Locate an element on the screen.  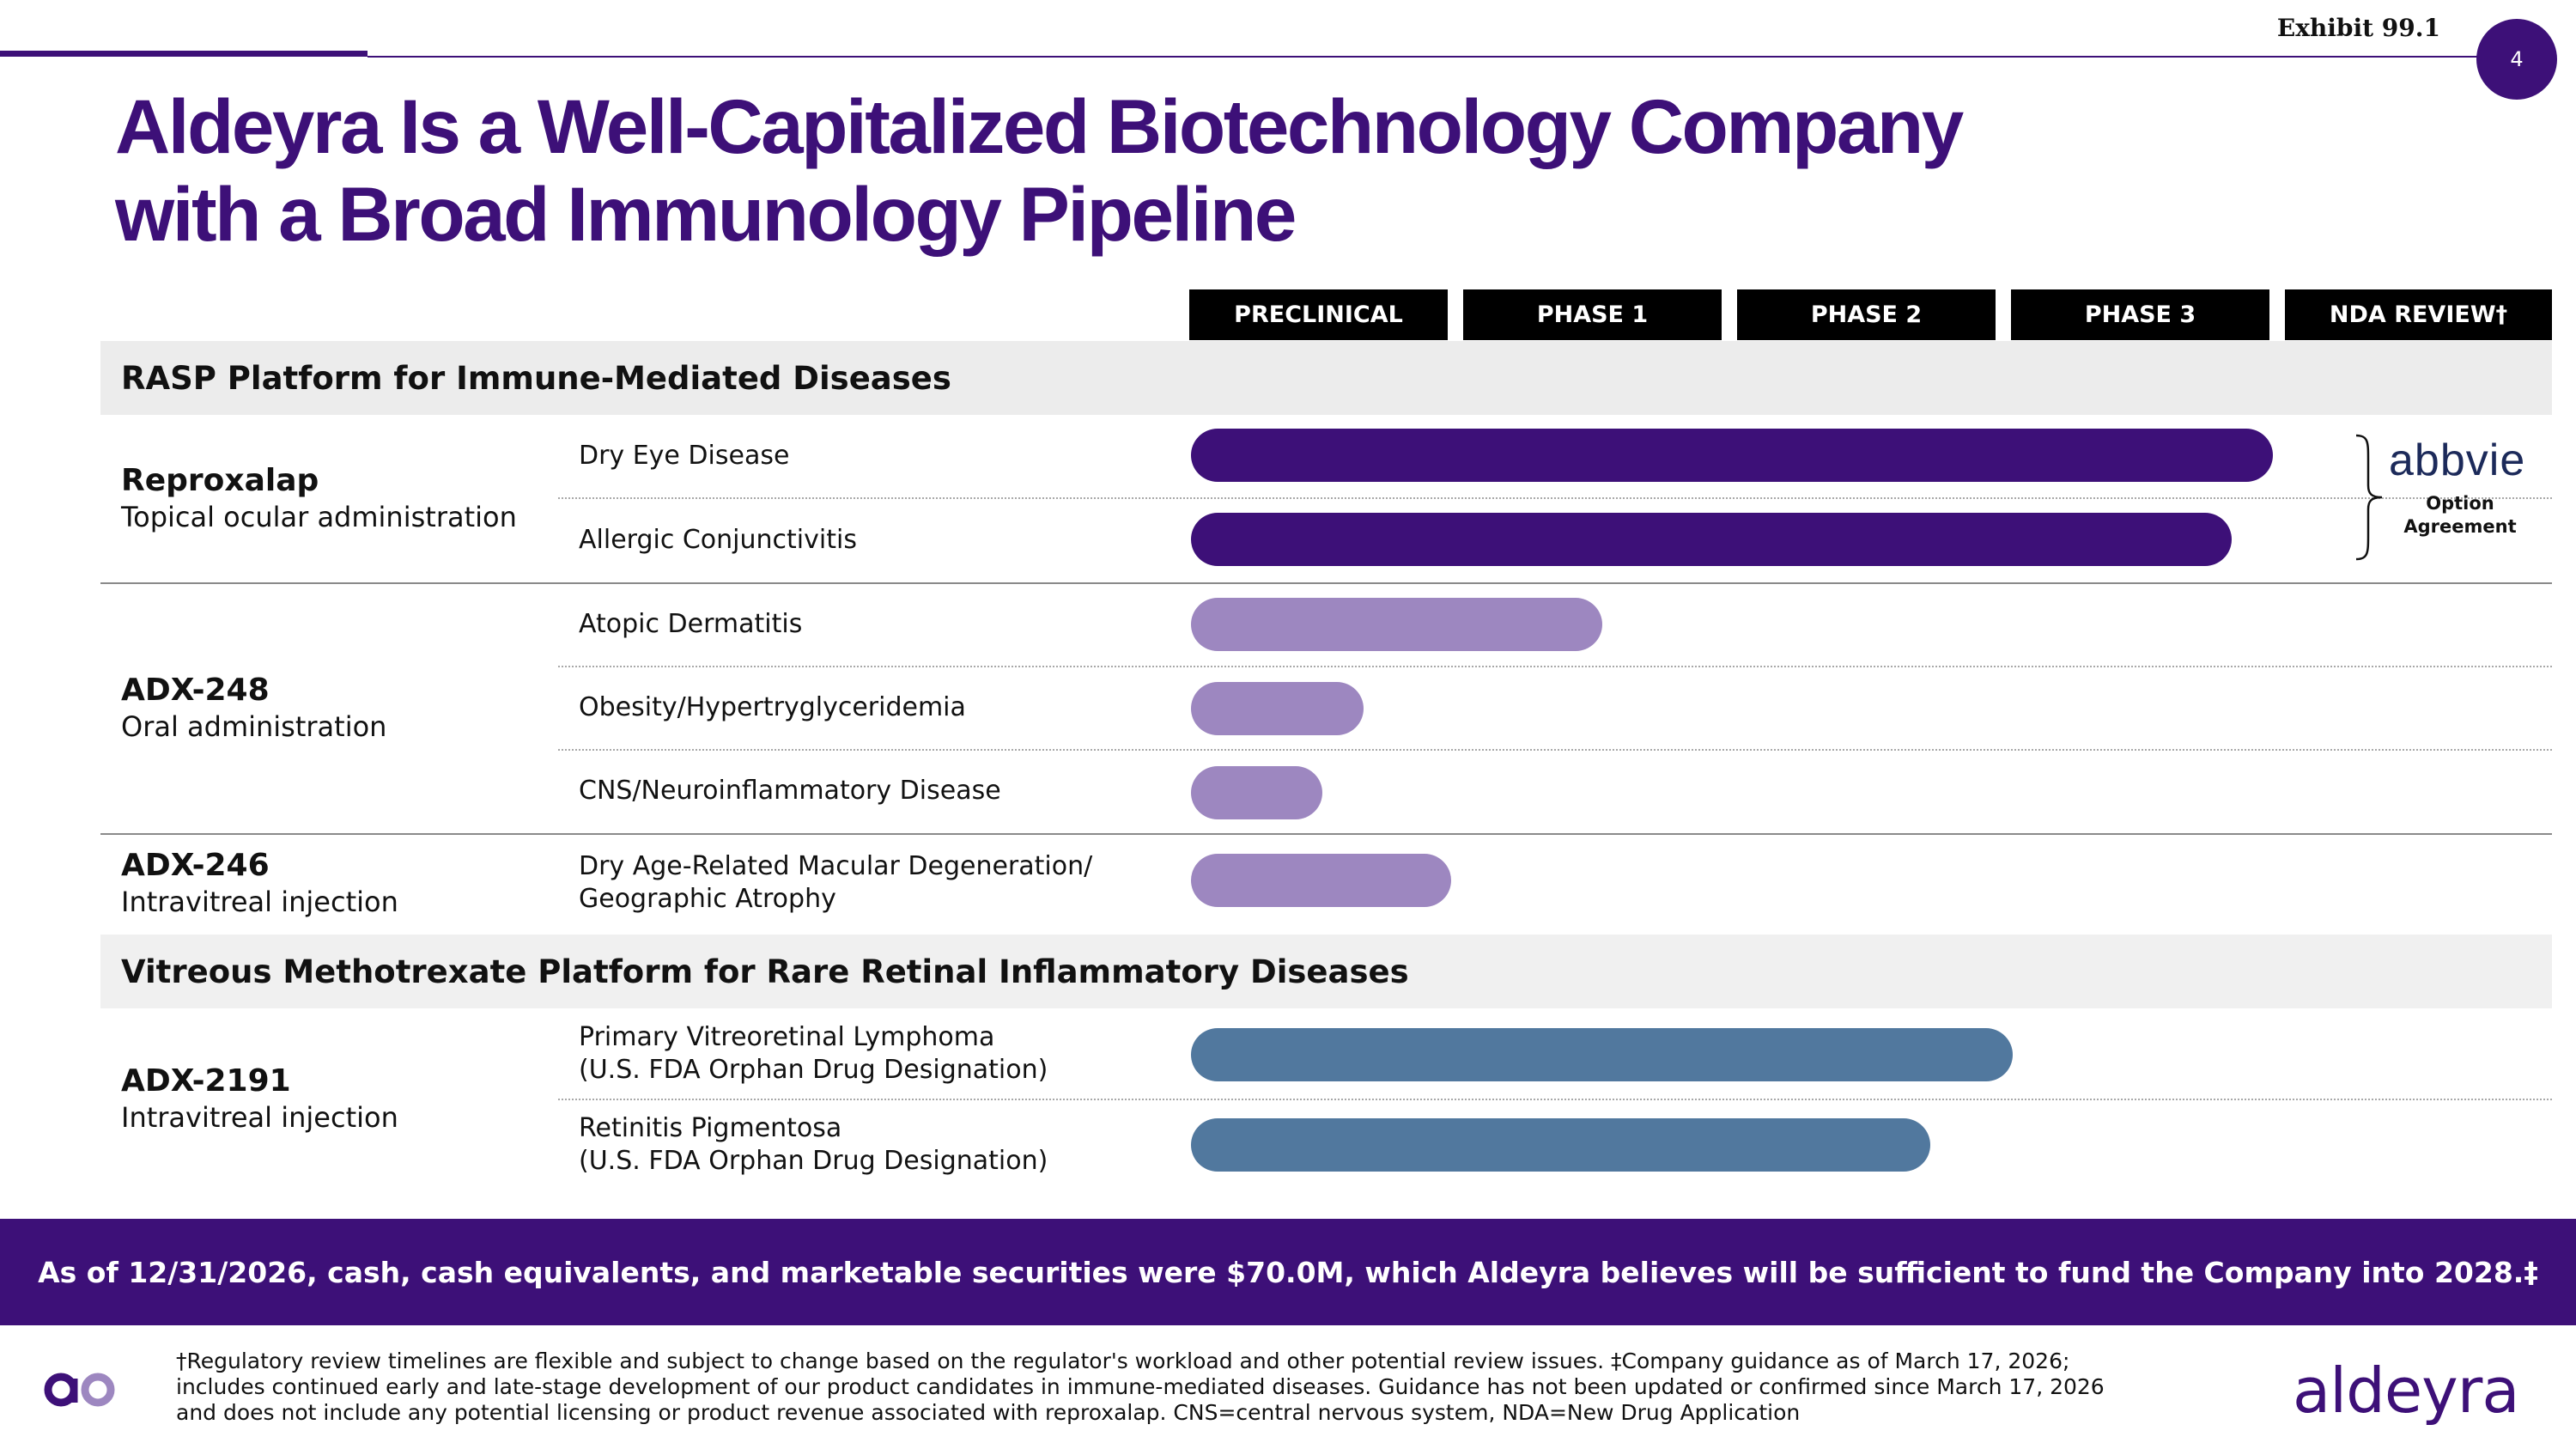
header-rule-accent is located at coordinates (184, 54).